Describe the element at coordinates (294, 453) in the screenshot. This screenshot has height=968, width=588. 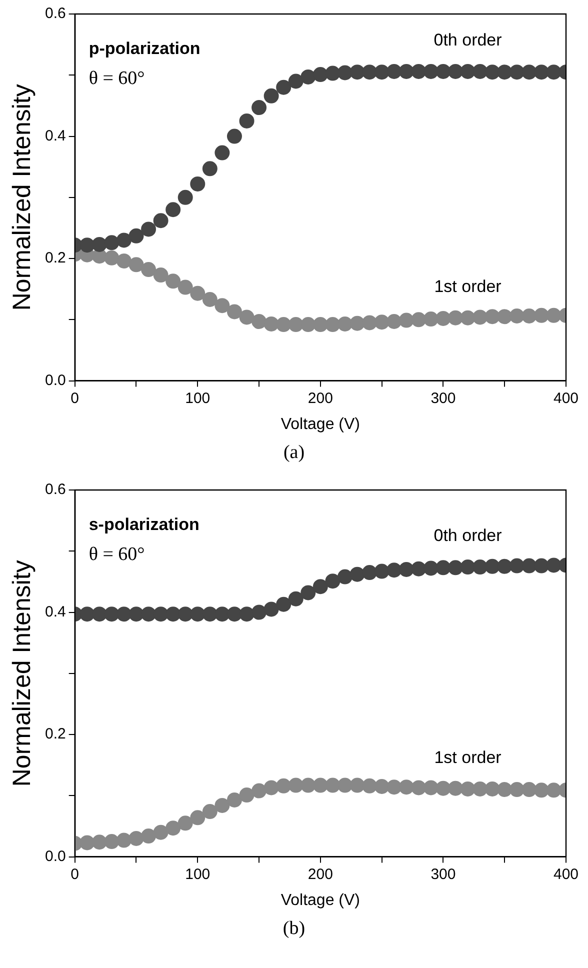
I see `text: (a)` at that location.